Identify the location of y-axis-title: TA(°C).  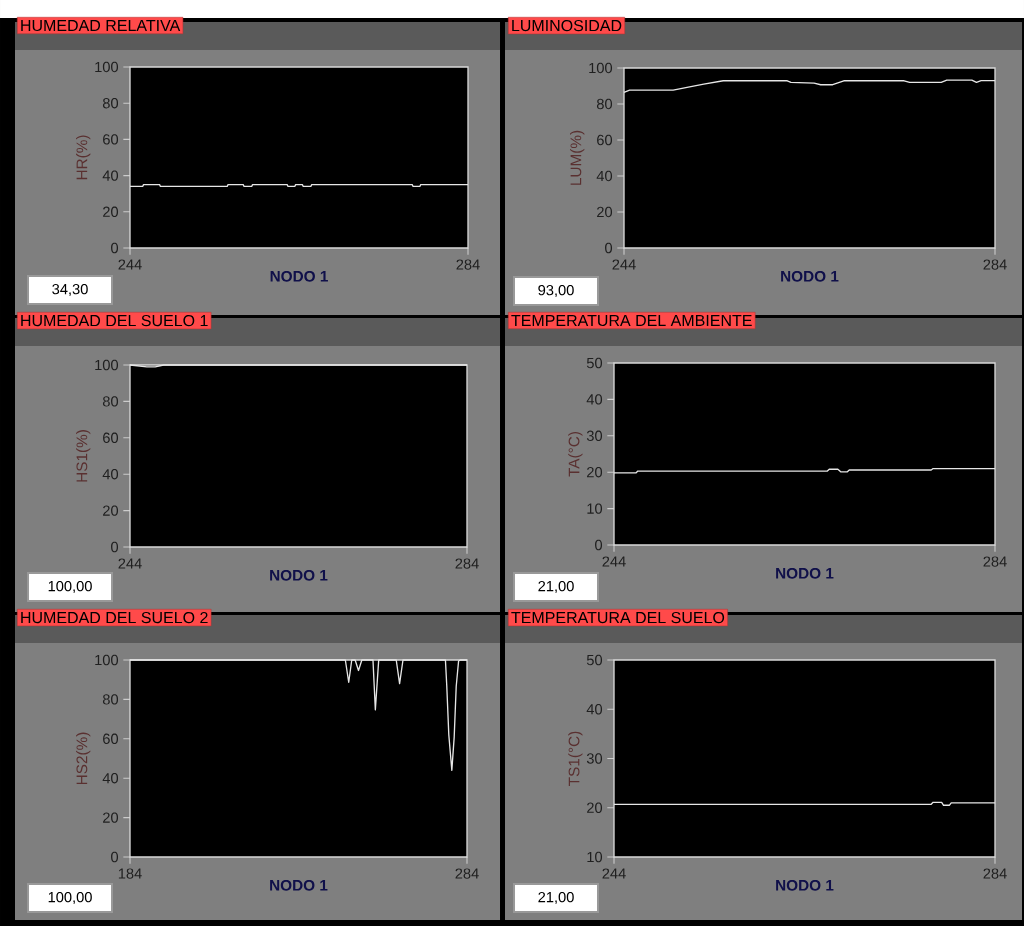
(575, 454).